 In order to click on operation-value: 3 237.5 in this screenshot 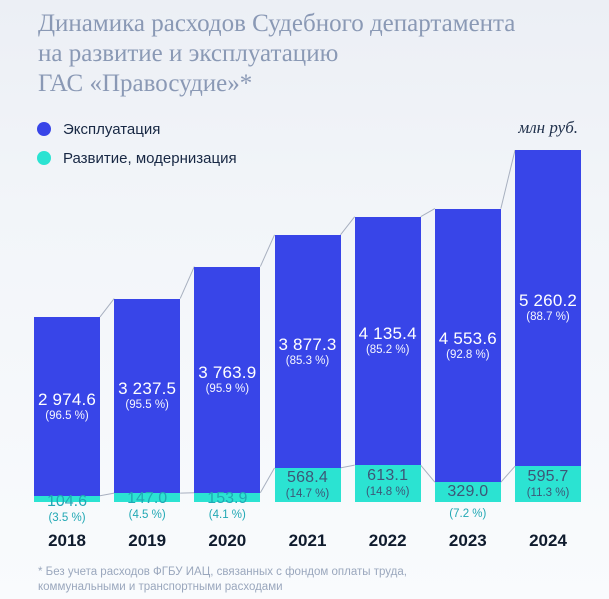, I will do `click(147, 389)`.